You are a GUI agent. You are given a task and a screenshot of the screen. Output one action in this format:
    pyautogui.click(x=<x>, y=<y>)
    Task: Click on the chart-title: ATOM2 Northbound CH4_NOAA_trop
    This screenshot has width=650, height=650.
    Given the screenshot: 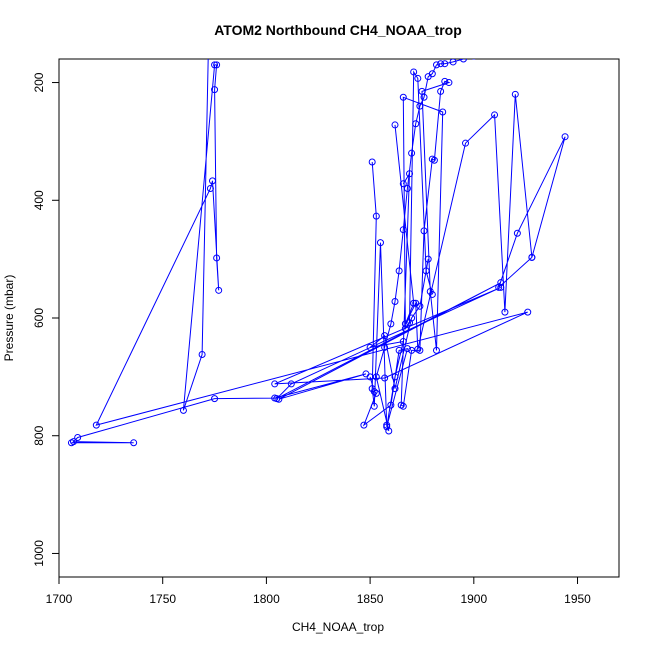 What is the action you would take?
    pyautogui.click(x=338, y=30)
    